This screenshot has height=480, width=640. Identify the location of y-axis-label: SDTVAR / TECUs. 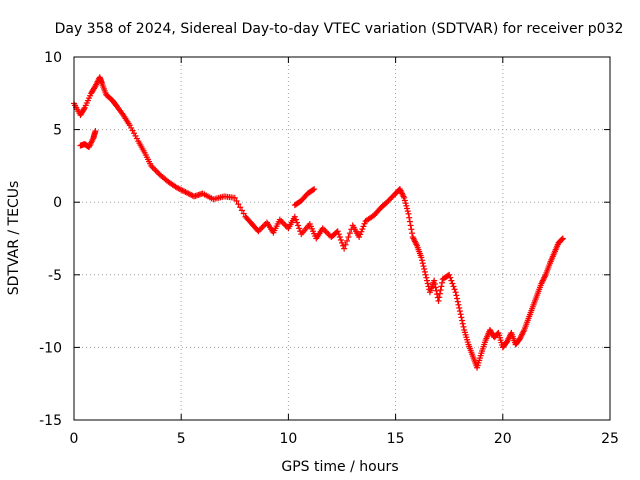
(14, 238).